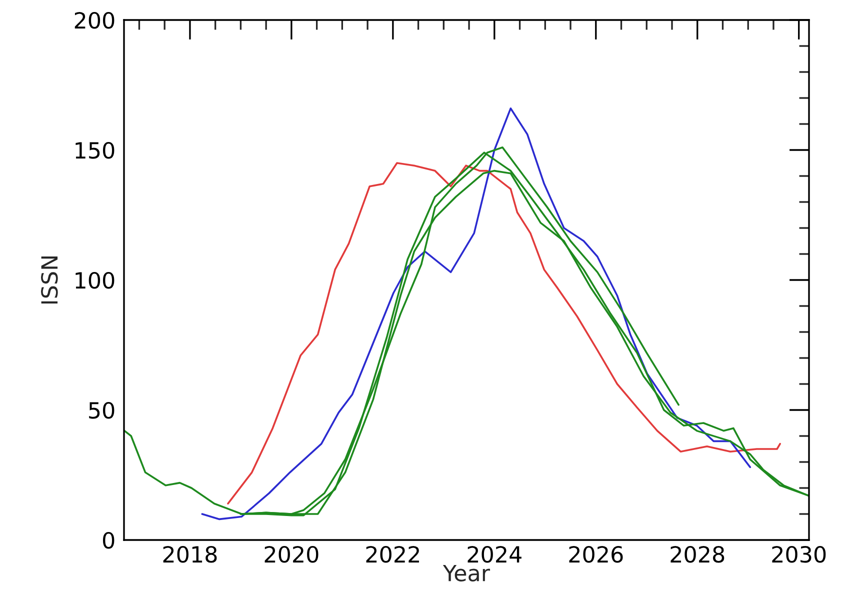 Image resolution: width=858 pixels, height=594 pixels. What do you see at coordinates (95, 150) in the screenshot?
I see `y-tick-label: 150` at bounding box center [95, 150].